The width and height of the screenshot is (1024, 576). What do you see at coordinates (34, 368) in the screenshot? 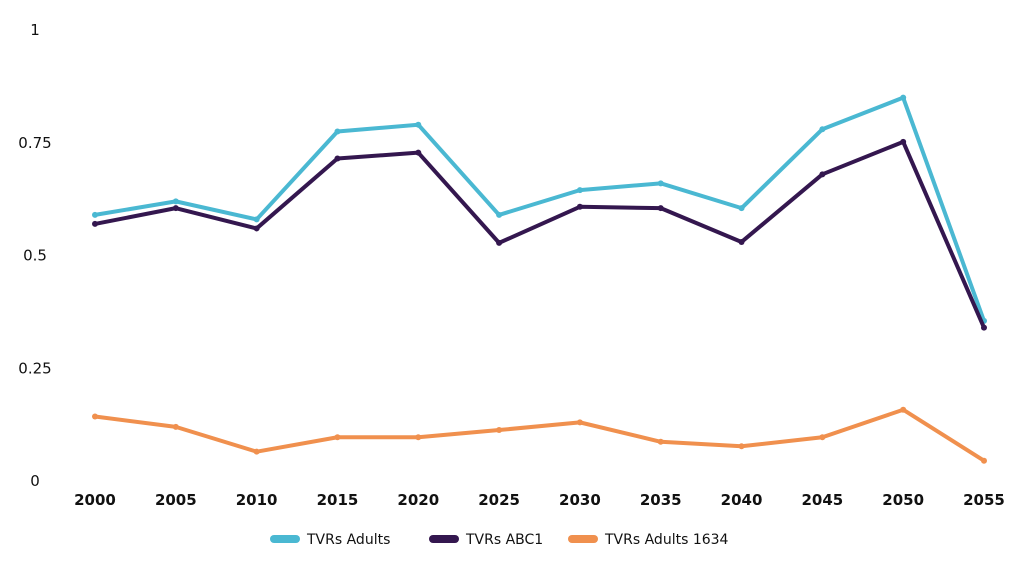
I see `y-tick-label: 0.25` at bounding box center [34, 368].